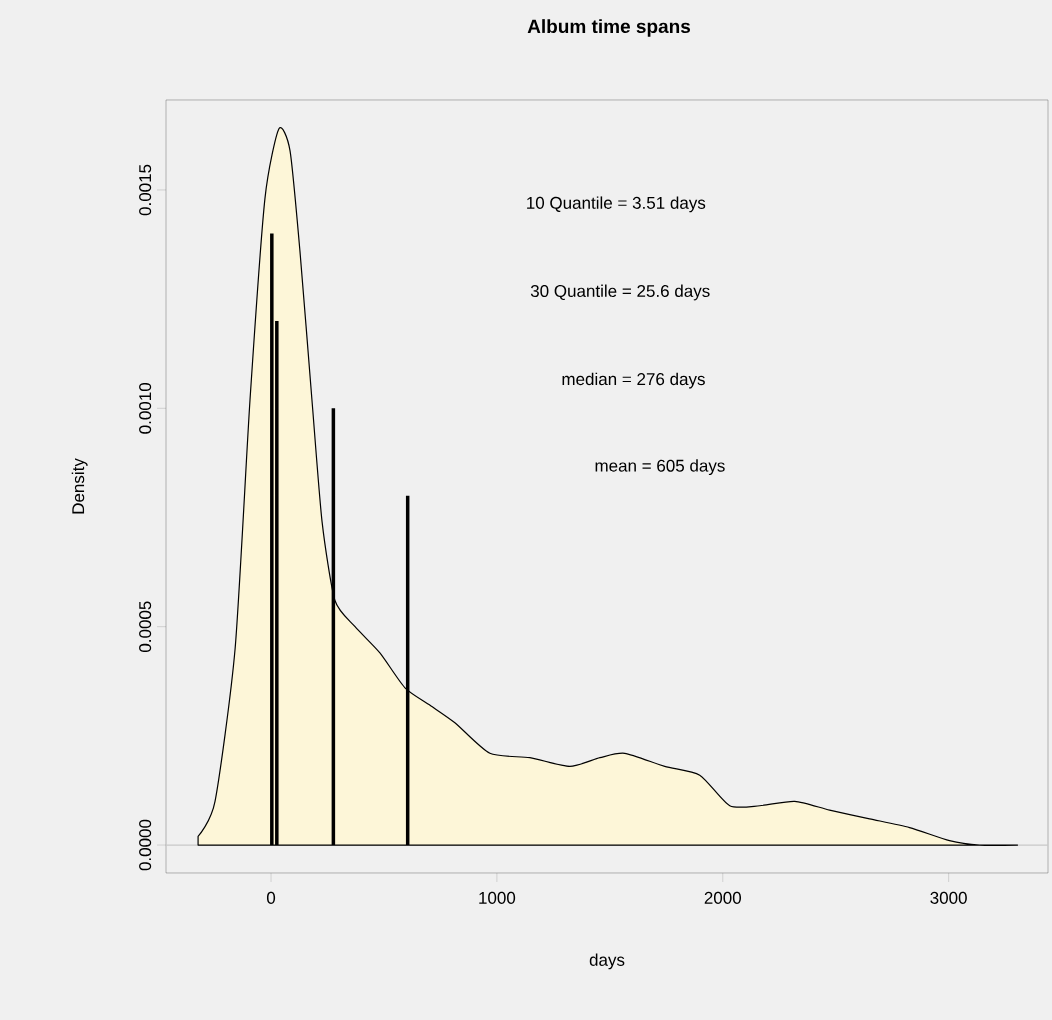 This screenshot has height=1020, width=1052. I want to click on y-tick-label: 0.0000, so click(145, 845).